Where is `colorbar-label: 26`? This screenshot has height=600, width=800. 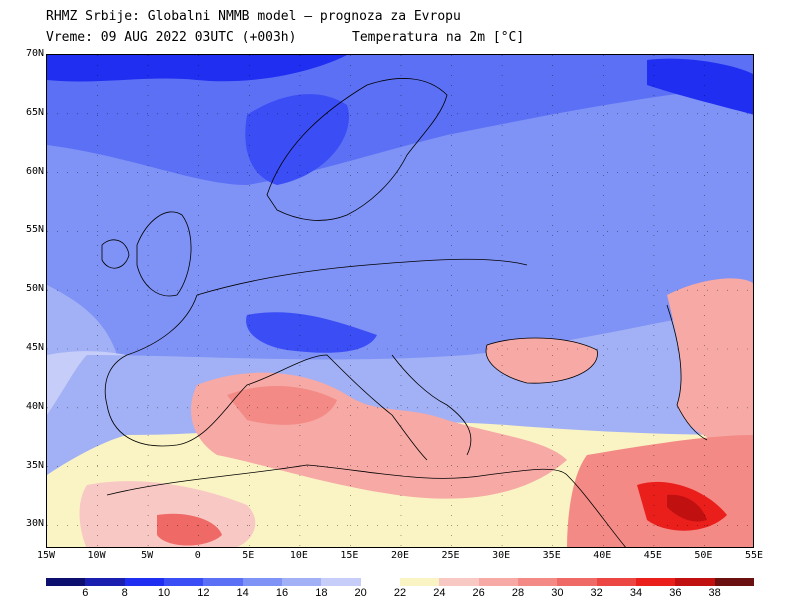 colorbar-label: 26 is located at coordinates (478, 593).